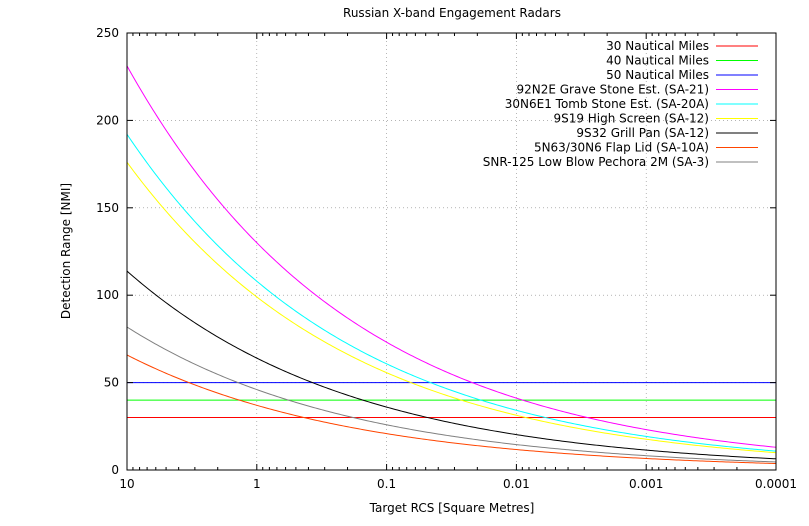 The height and width of the screenshot is (526, 809). I want to click on legend-entry-label: 9S32 Grill Pan (SA-12), so click(642, 133).